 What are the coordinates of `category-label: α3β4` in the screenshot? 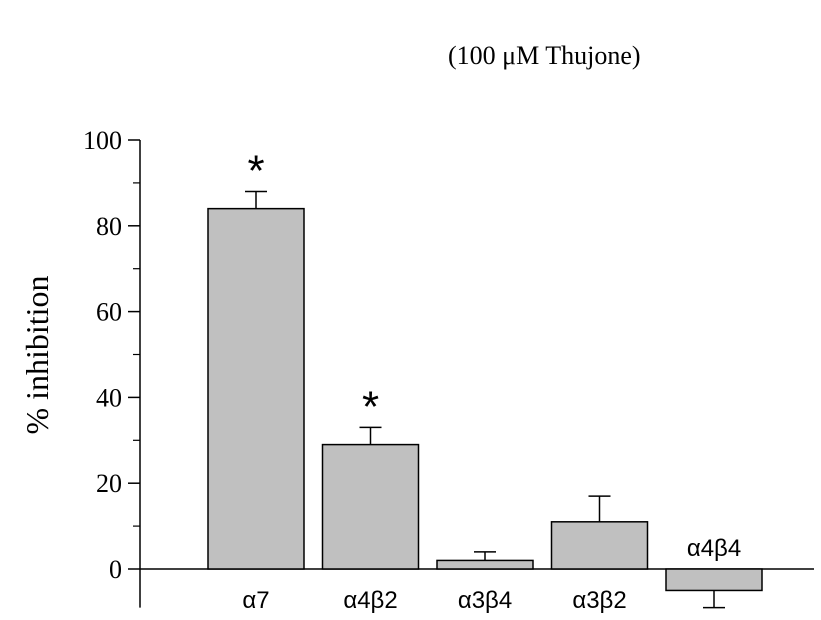 It's located at (485, 600).